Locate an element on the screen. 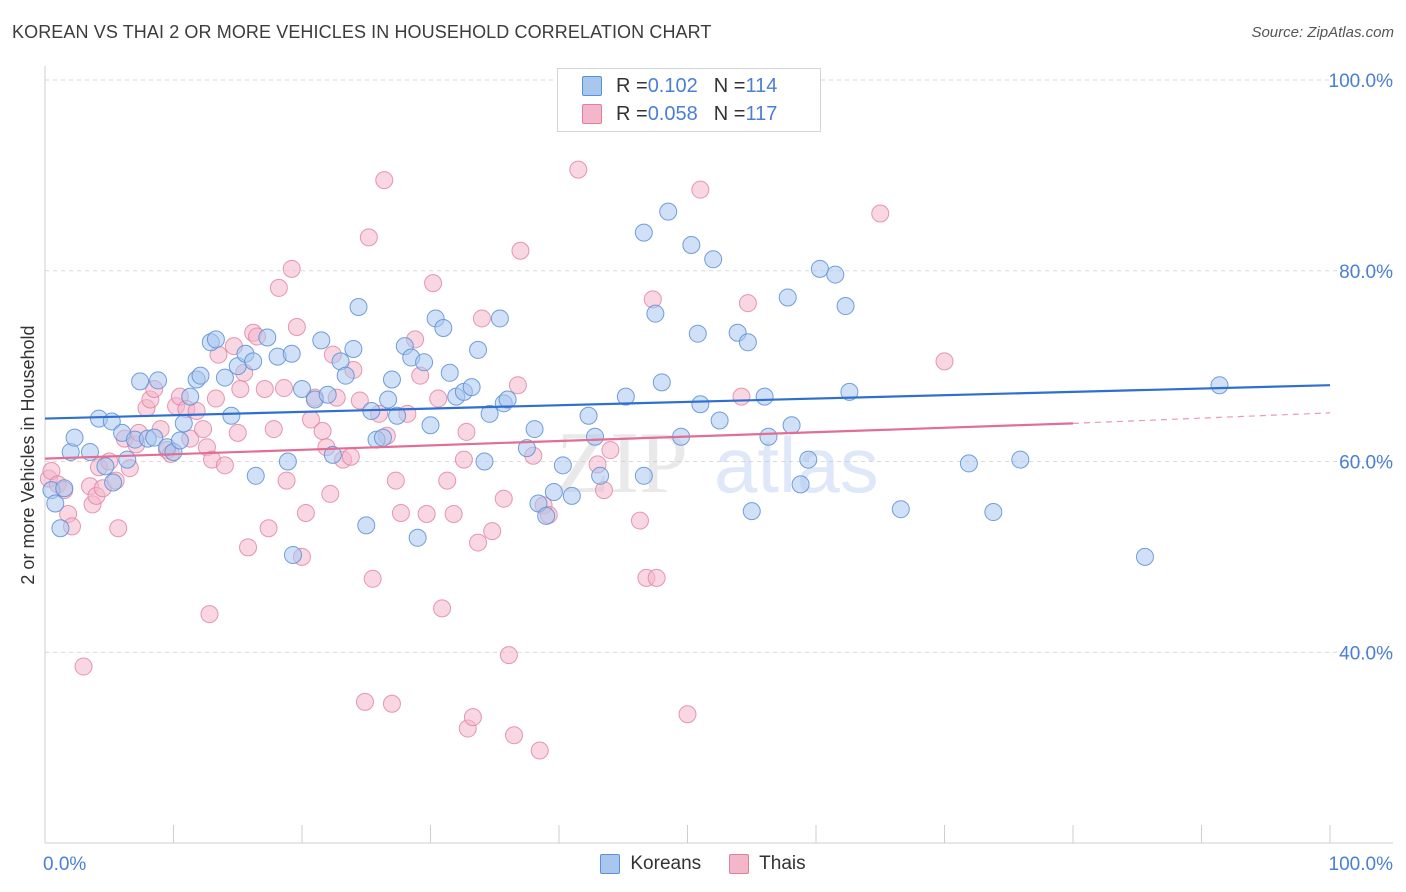 The image size is (1406, 892). koreans-swatch is located at coordinates (592, 86).